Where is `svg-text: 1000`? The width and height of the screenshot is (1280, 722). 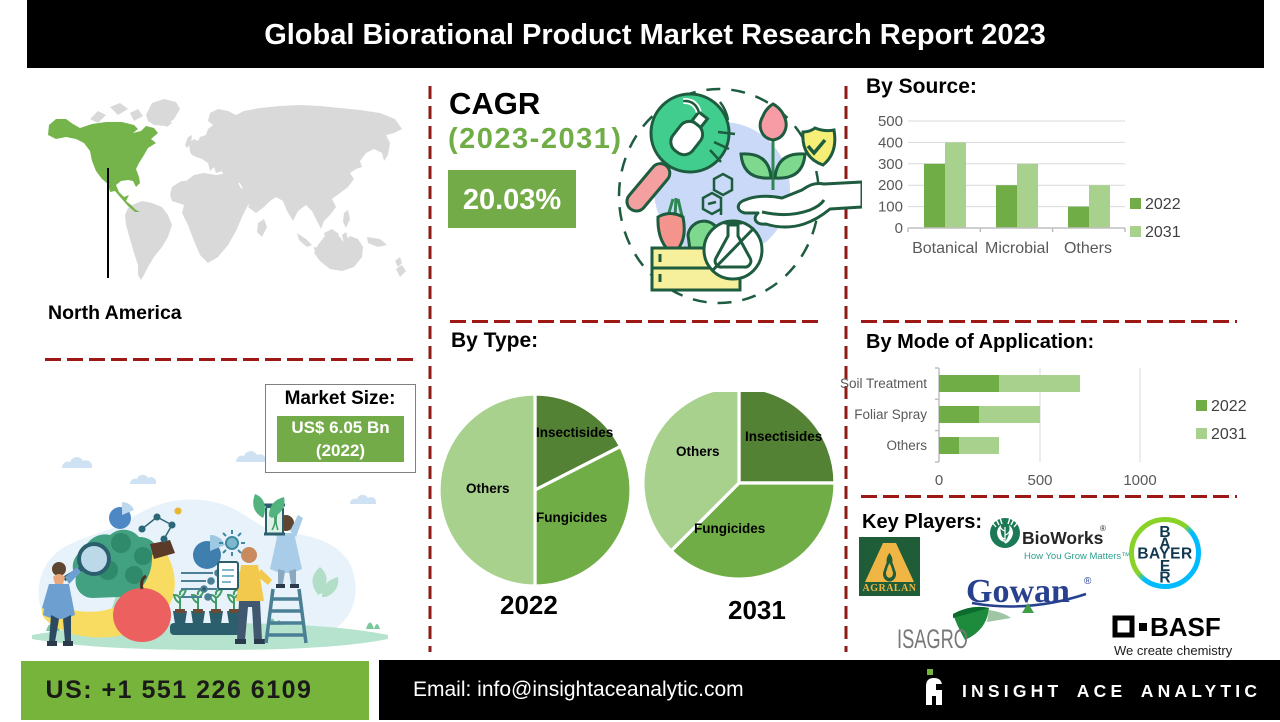
svg-text: 1000 is located at coordinates (1139, 480).